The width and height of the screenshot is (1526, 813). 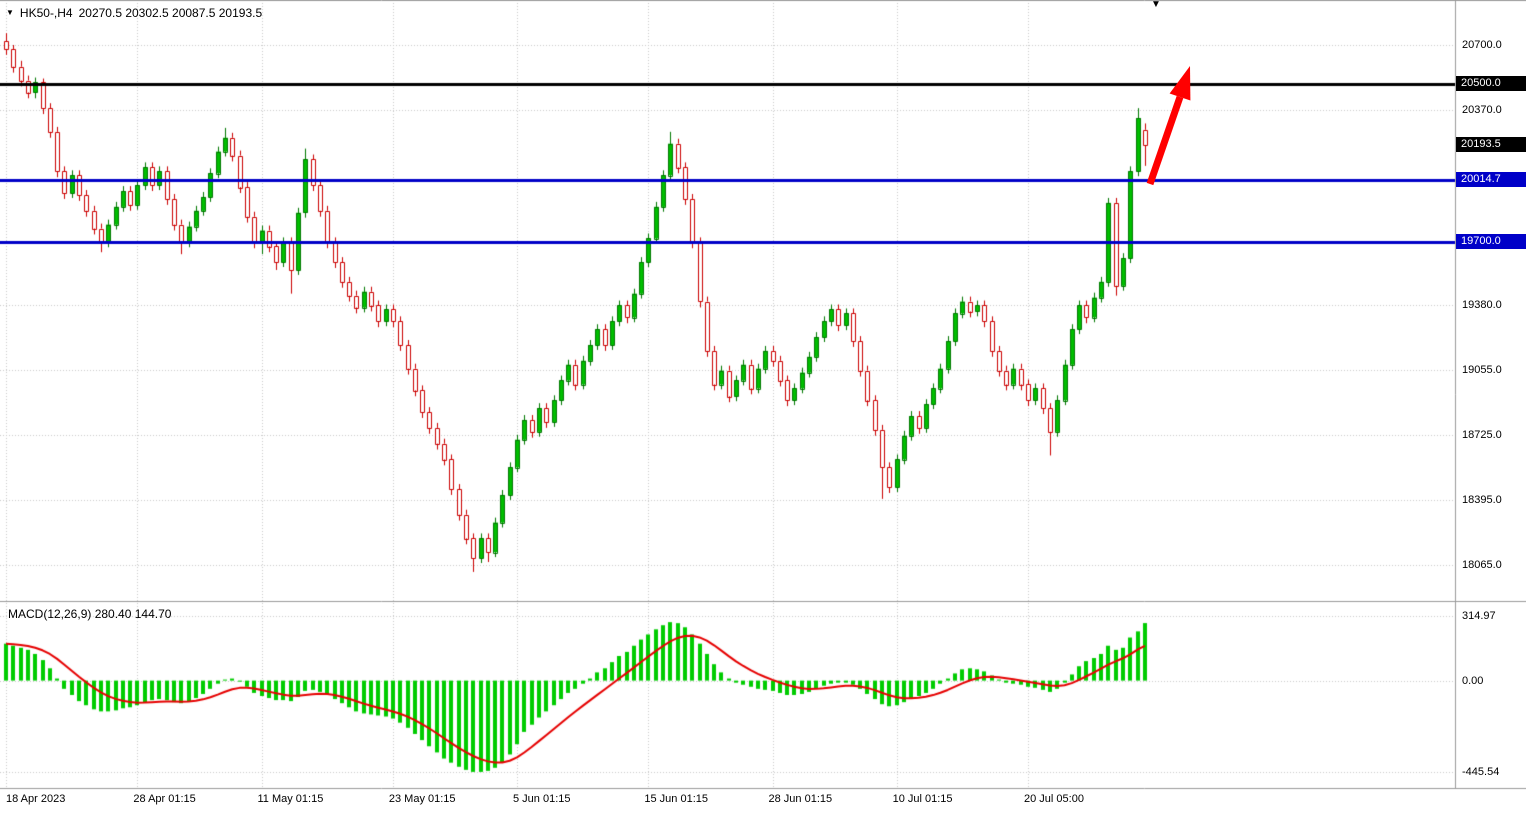 I want to click on price-badge-blue: 19700.0, so click(x=1491, y=242).